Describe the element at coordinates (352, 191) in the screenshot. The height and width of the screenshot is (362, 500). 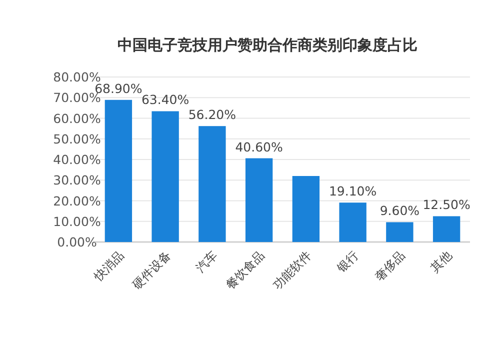
I see `data-label: 19.10%` at that location.